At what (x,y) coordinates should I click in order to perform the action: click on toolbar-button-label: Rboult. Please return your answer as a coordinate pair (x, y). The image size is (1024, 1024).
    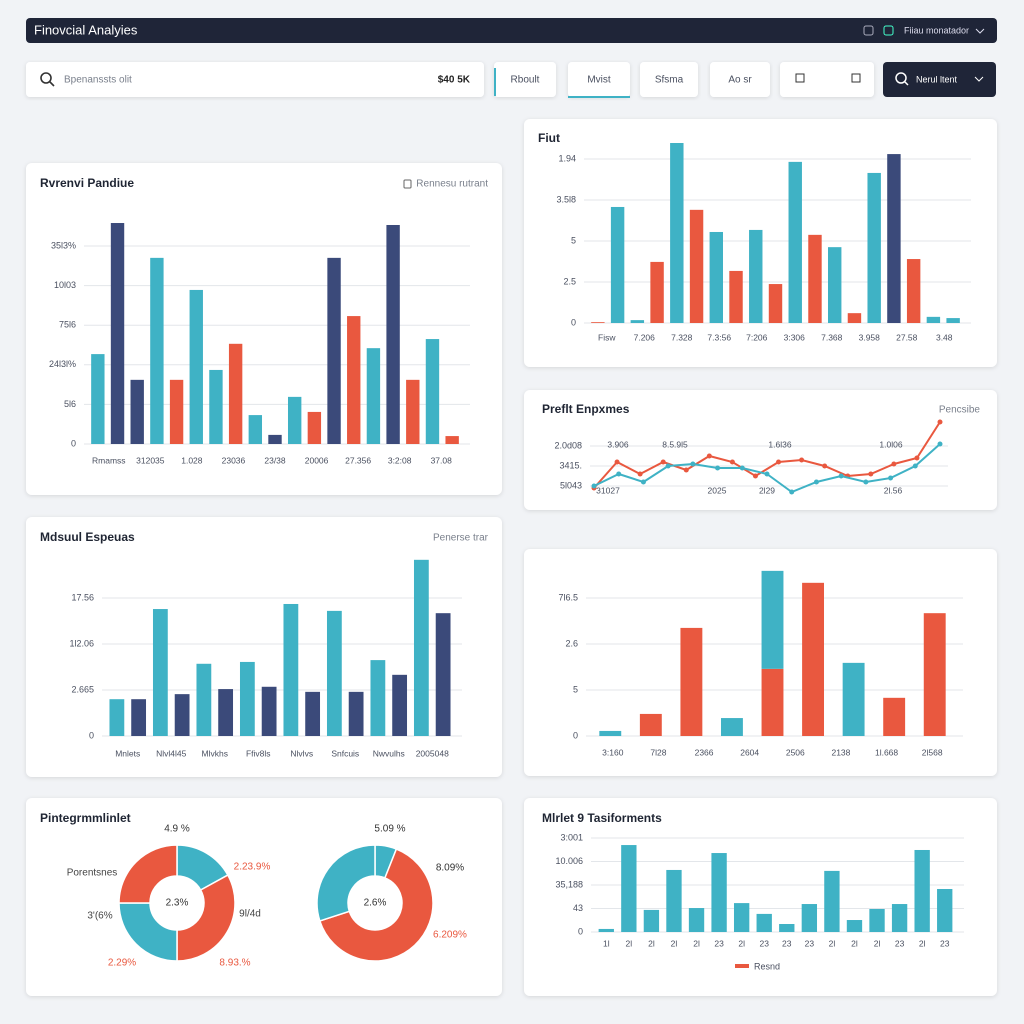
    Looking at the image, I should click on (525, 80).